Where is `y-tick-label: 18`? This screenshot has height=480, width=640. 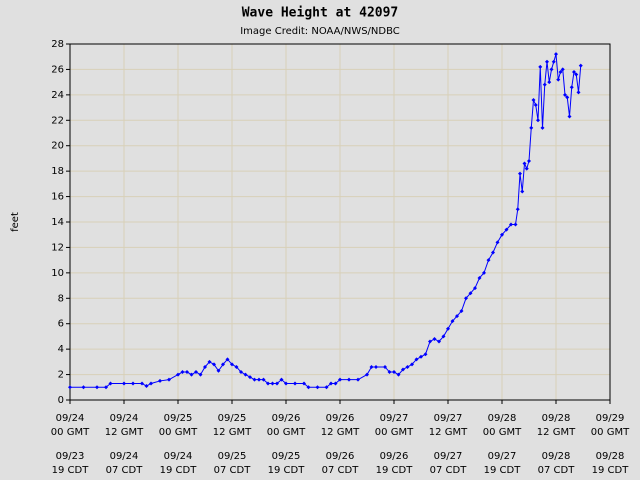 y-tick-label: 18 is located at coordinates (57, 171).